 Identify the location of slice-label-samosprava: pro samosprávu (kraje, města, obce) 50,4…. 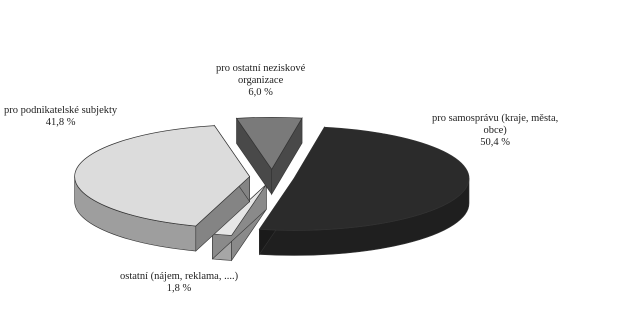
(495, 130).